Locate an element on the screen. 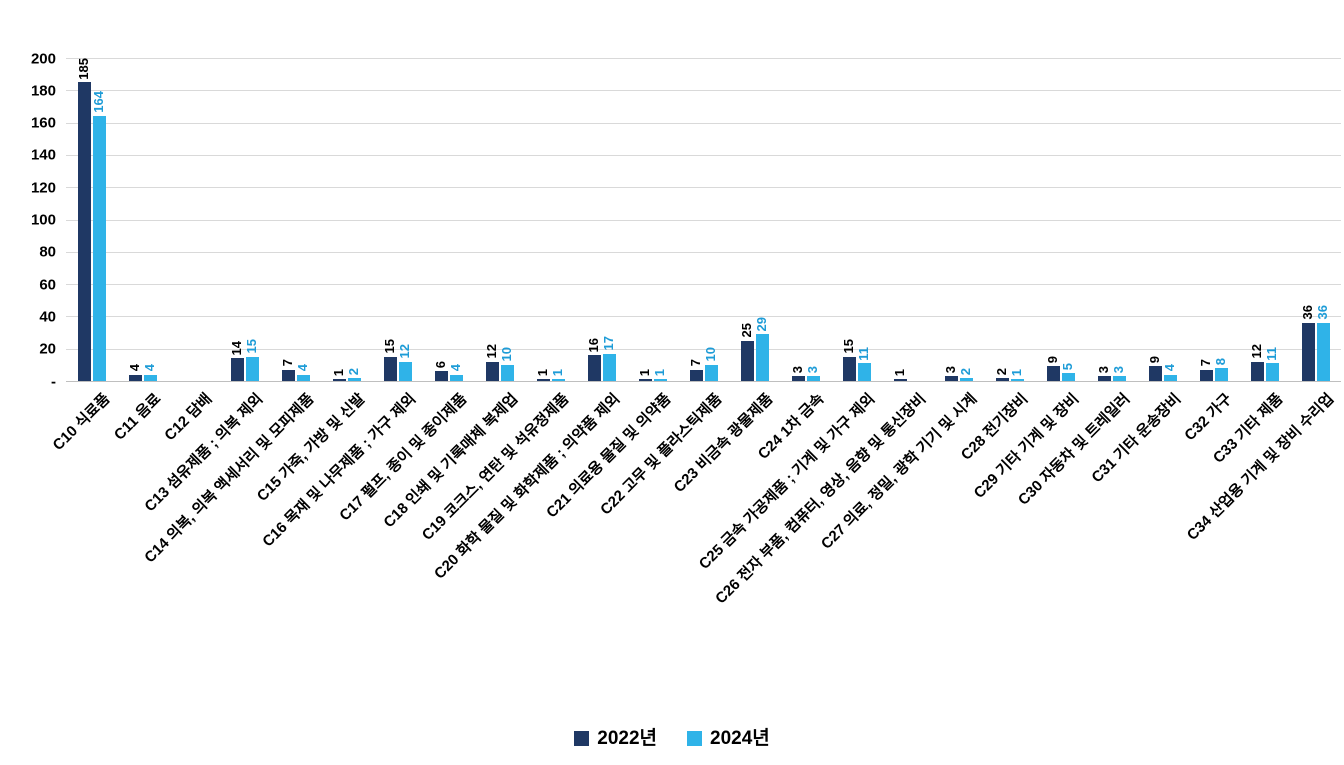 This screenshot has width=1344, height=765. y-axis-tick-label: 120 is located at coordinates (43, 188).